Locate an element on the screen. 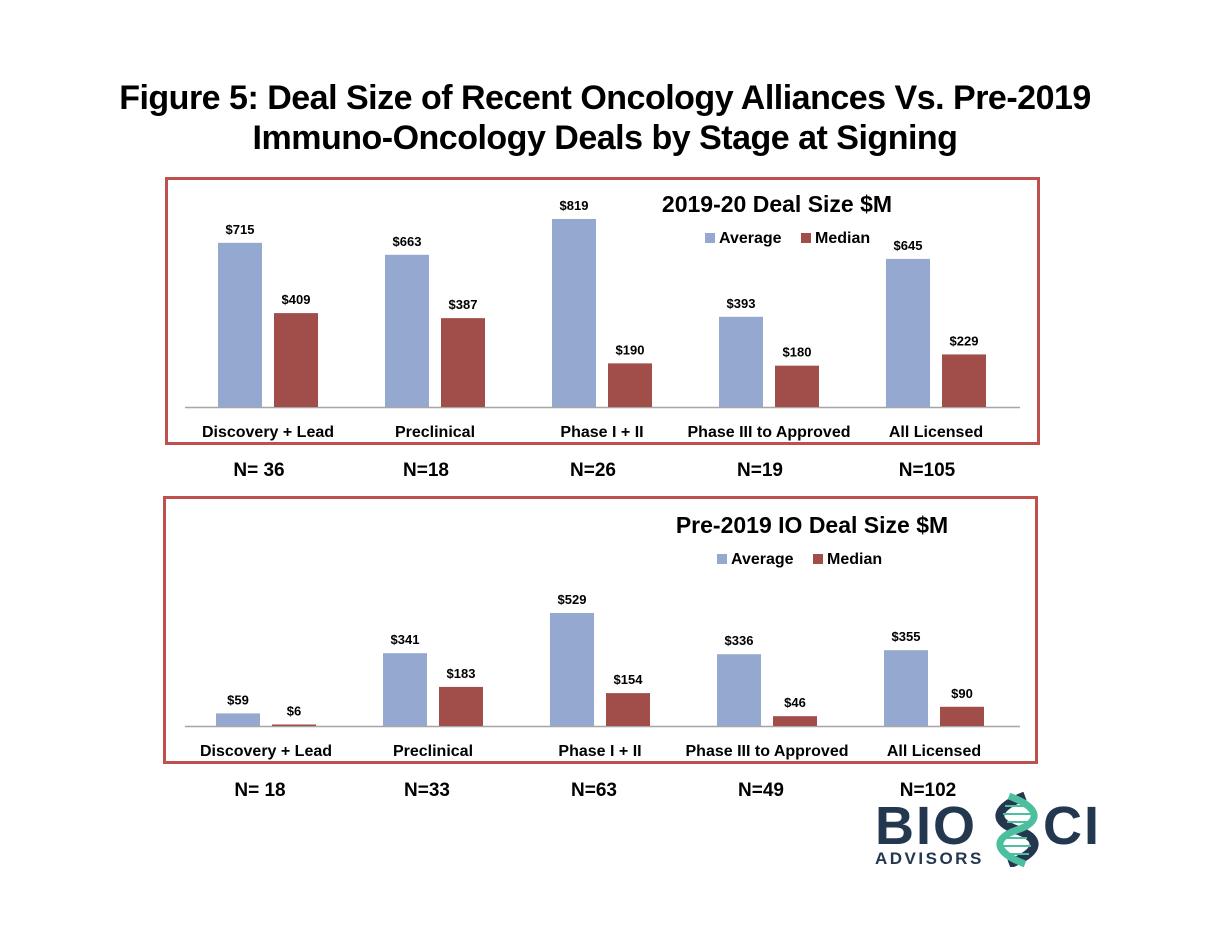 The image size is (1210, 935). sample-size-label: N=49 is located at coordinates (761, 790).